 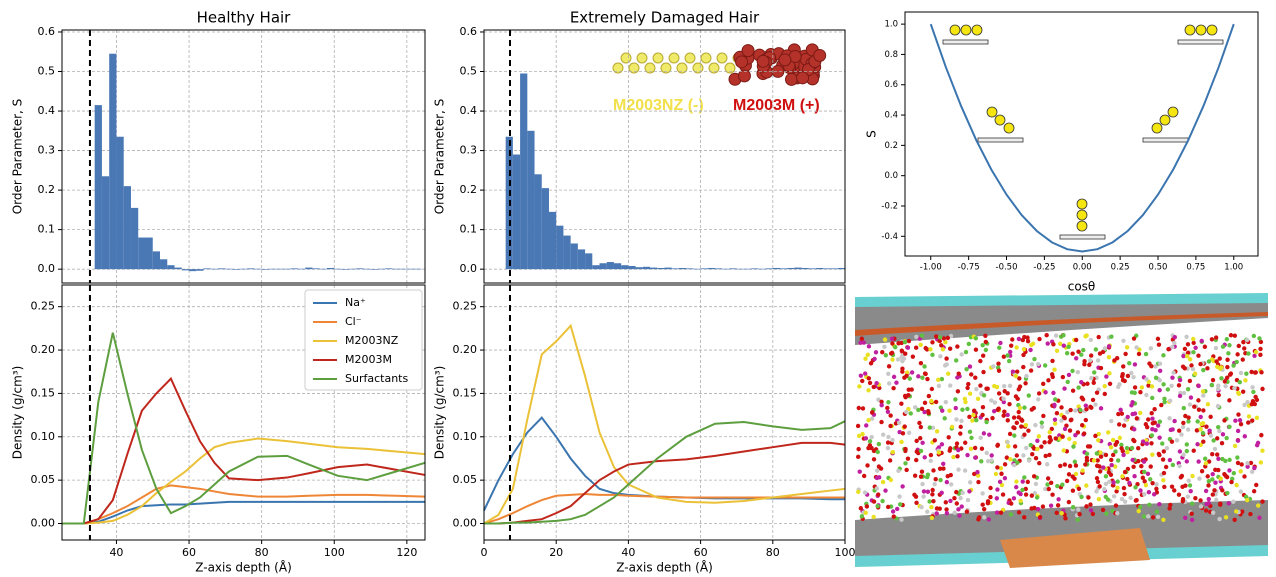 I want to click on atom, so click(x=626, y=58).